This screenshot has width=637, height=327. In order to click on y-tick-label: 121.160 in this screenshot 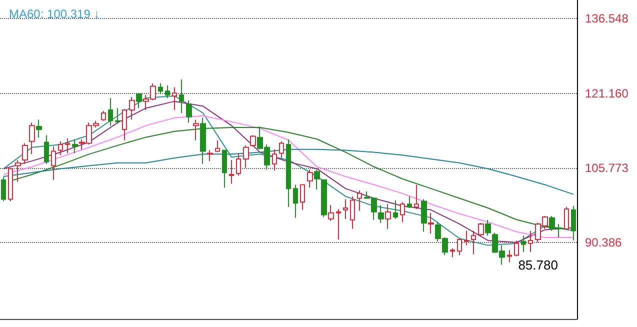, I will do `click(607, 93)`.